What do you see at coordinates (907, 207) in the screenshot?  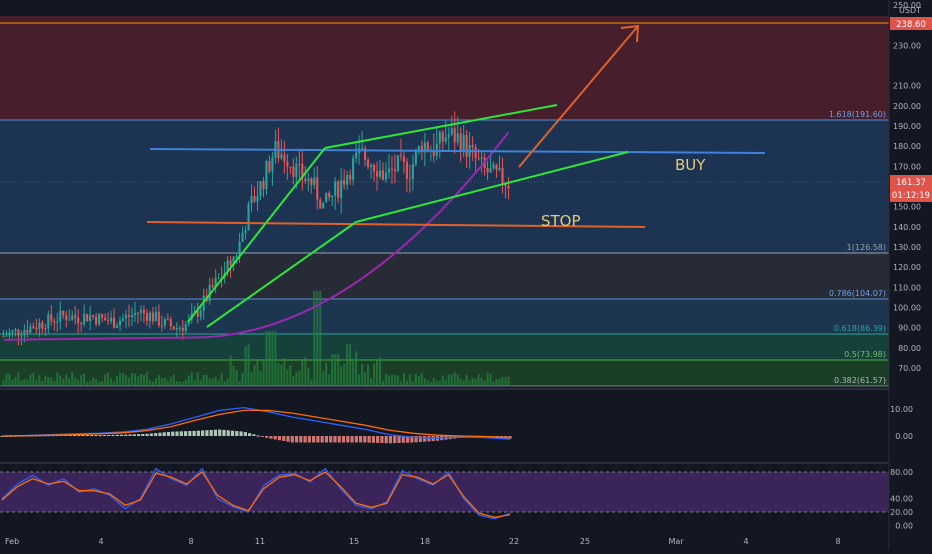 I see `price-tick: 150.00` at bounding box center [907, 207].